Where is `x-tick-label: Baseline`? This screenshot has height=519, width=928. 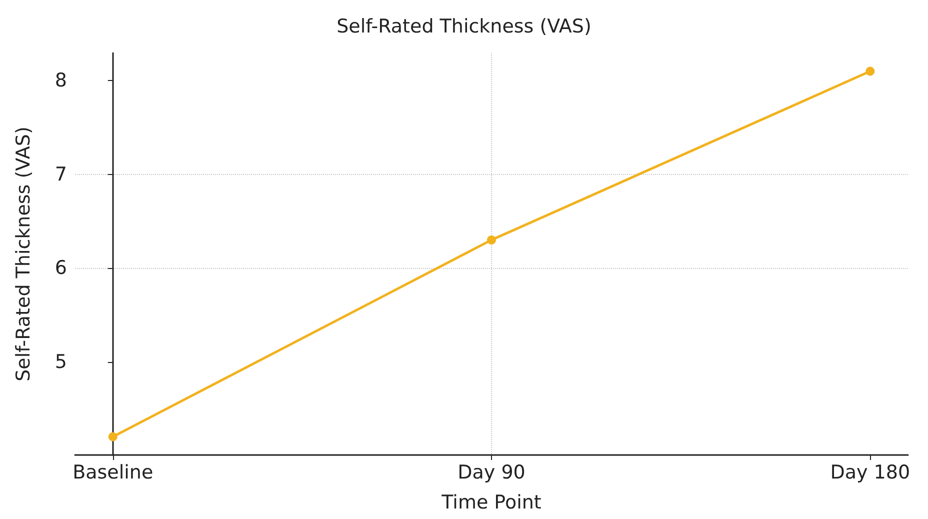 x-tick-label: Baseline is located at coordinates (113, 473).